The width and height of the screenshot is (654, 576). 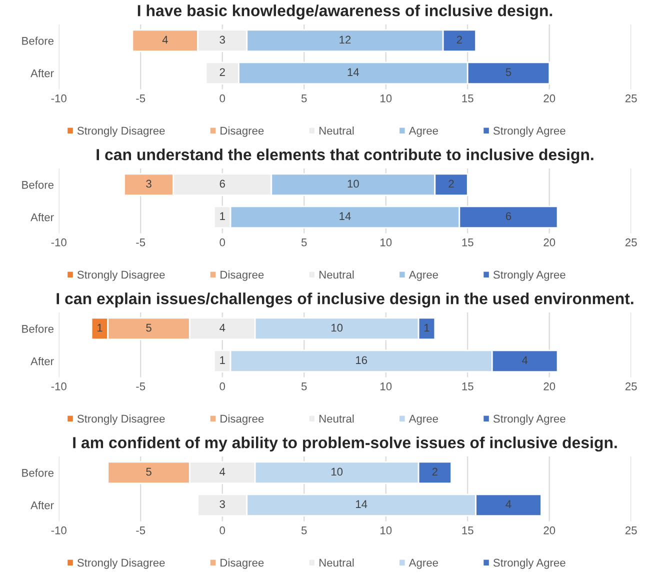 What do you see at coordinates (345, 12) in the screenshot?
I see `chart-title: I have basic knowledge/awareness of inclusive design.` at bounding box center [345, 12].